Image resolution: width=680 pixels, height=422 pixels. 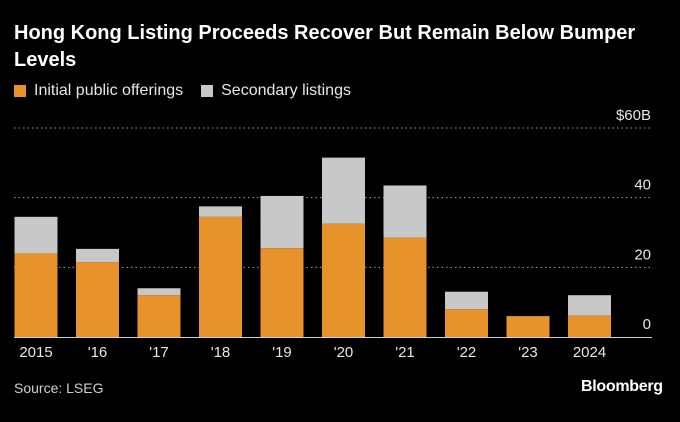 I want to click on x-tick-label: 2024, so click(x=589, y=352).